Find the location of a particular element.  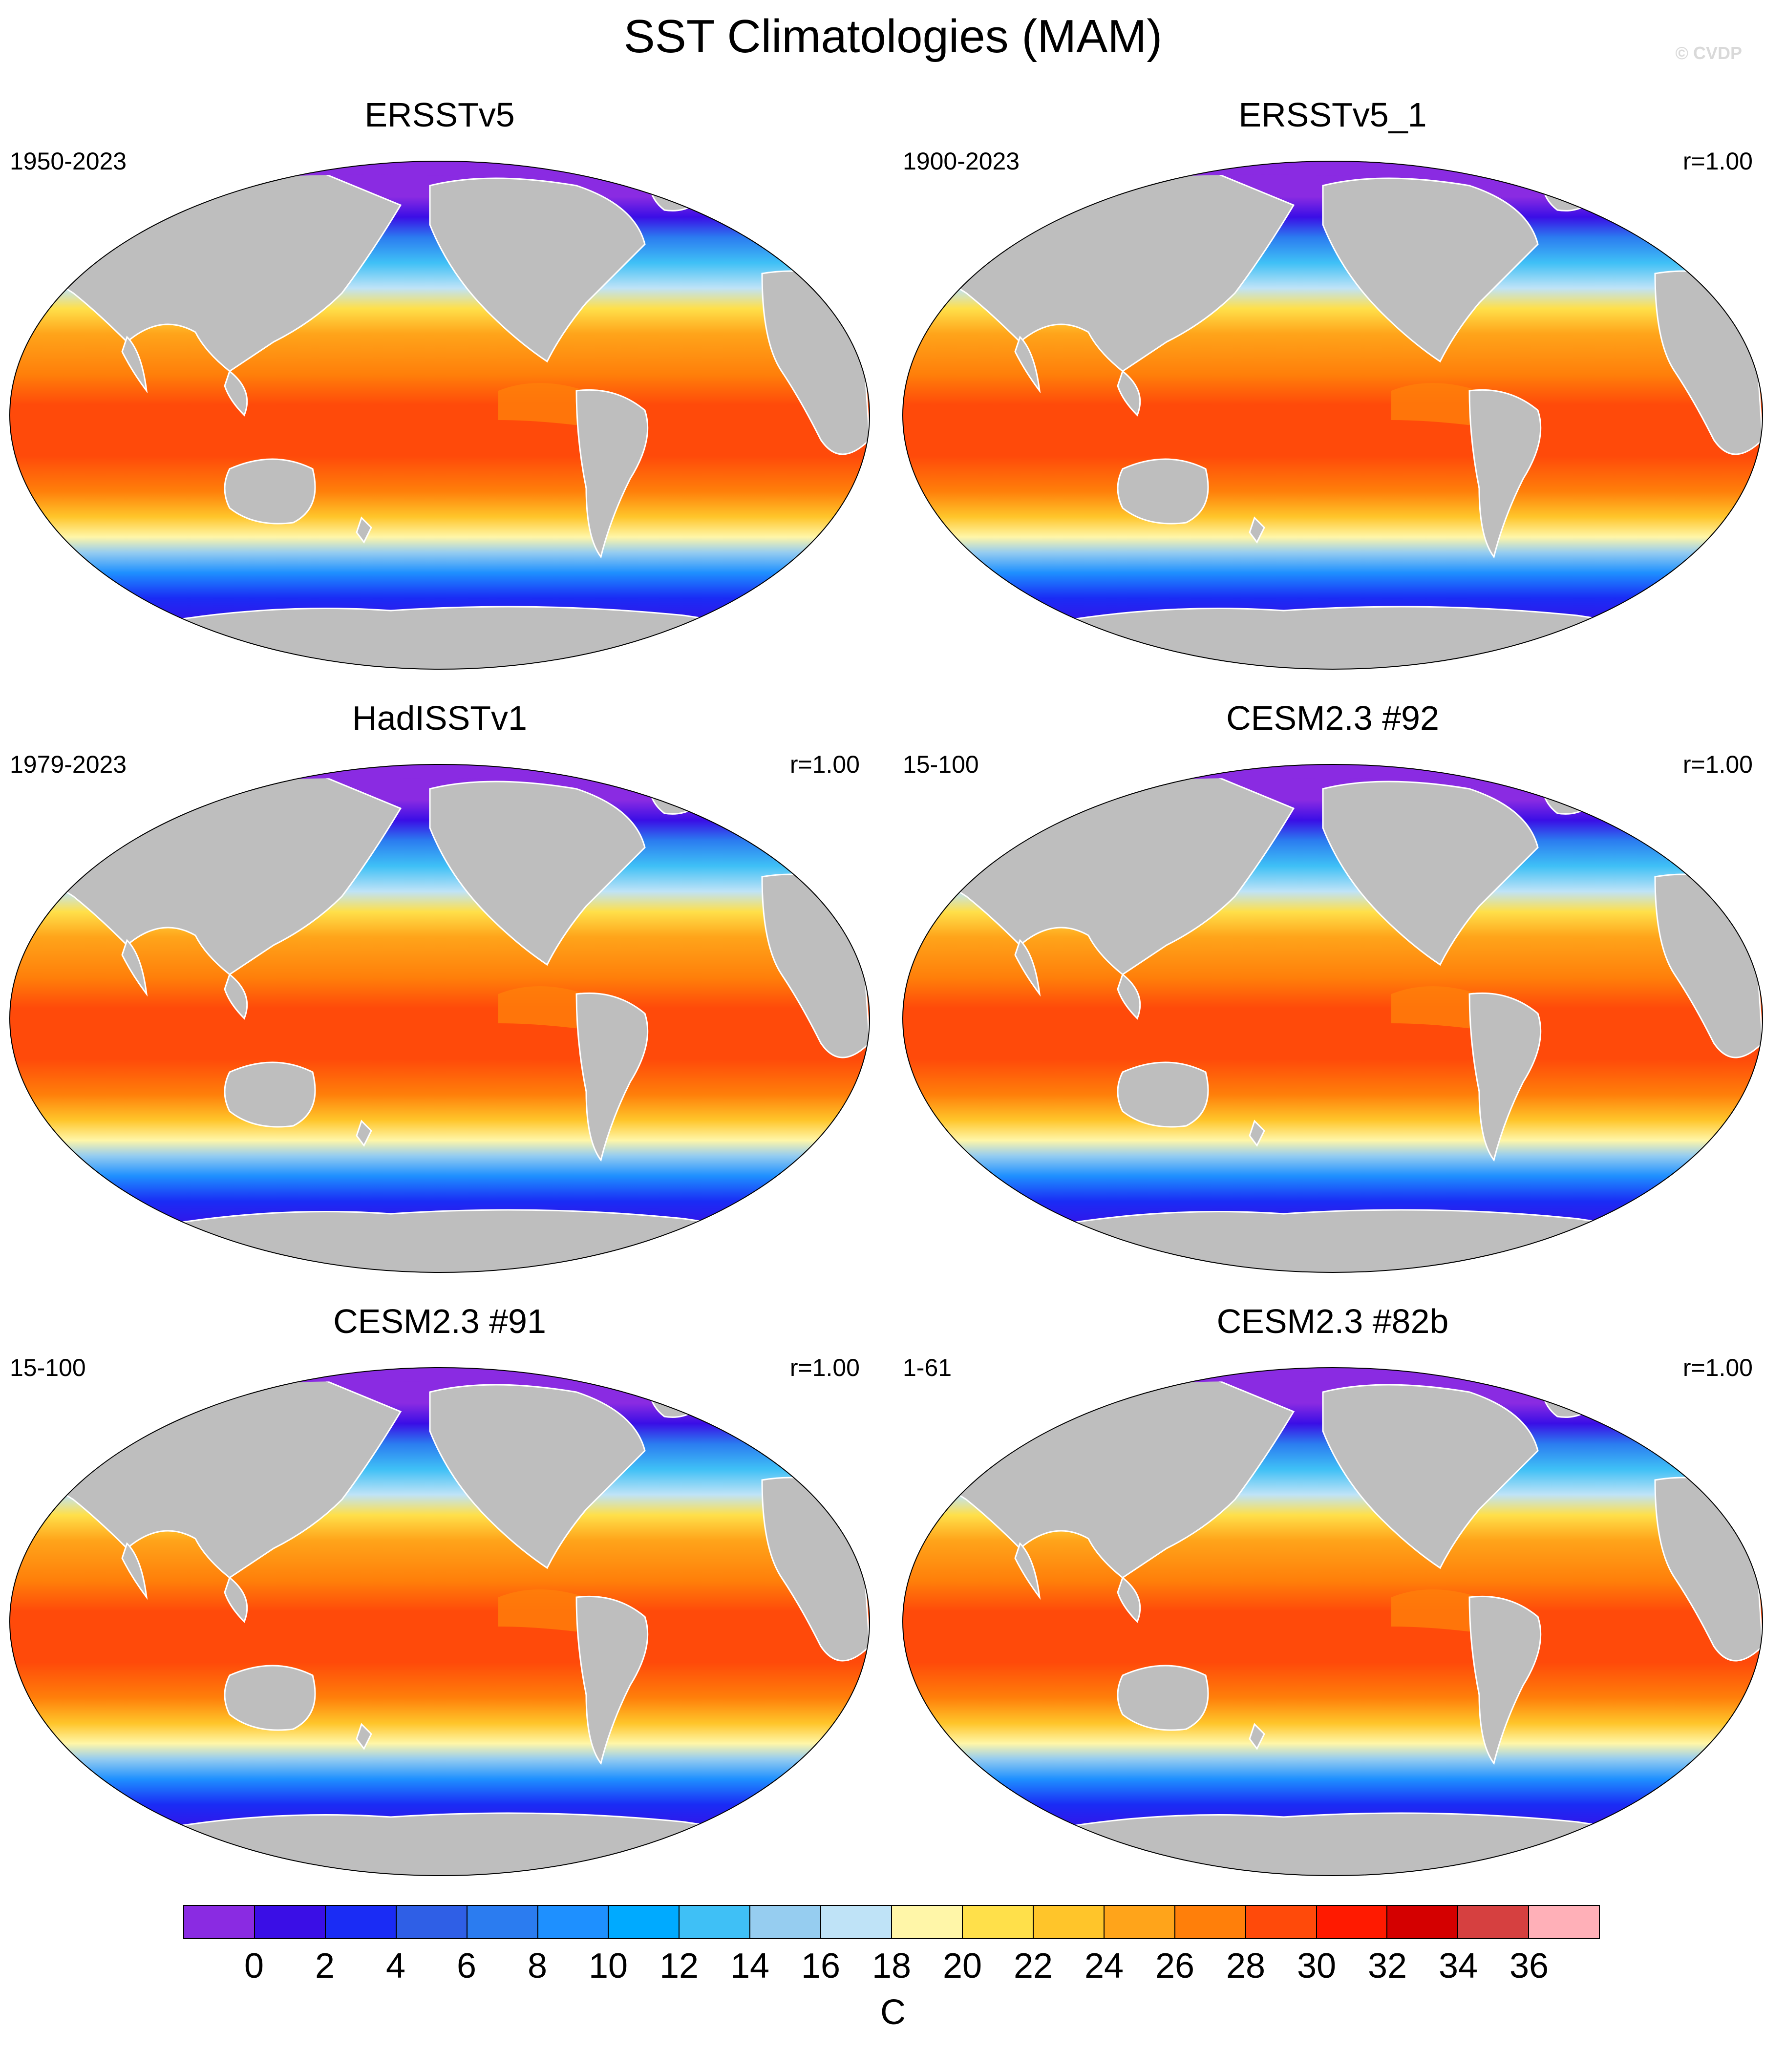

colorbar-tick-label: 16 is located at coordinates (821, 1966).